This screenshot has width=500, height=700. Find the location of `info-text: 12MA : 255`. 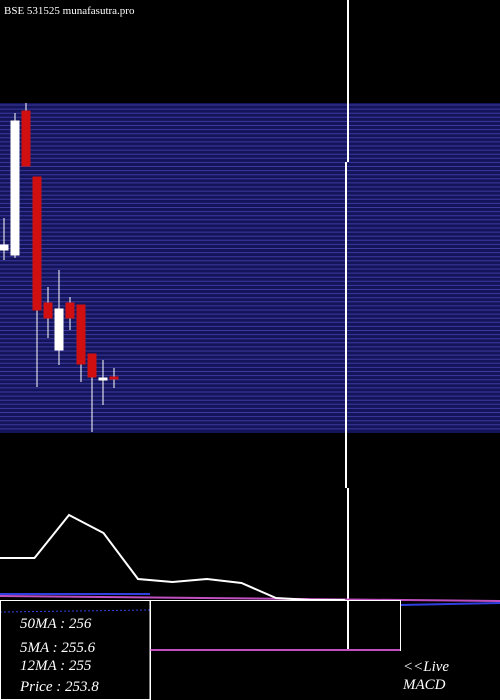

info-text: 12MA : 255 is located at coordinates (56, 666).